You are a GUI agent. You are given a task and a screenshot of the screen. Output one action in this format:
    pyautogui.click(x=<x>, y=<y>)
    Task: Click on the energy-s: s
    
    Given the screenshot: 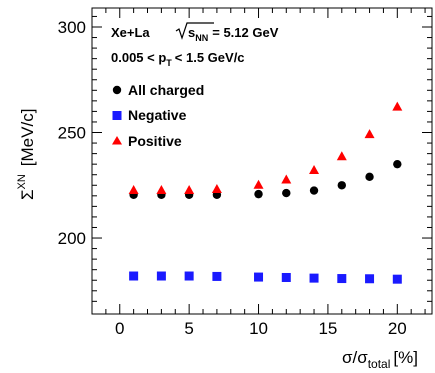 What is the action you would take?
    pyautogui.click(x=191, y=32)
    